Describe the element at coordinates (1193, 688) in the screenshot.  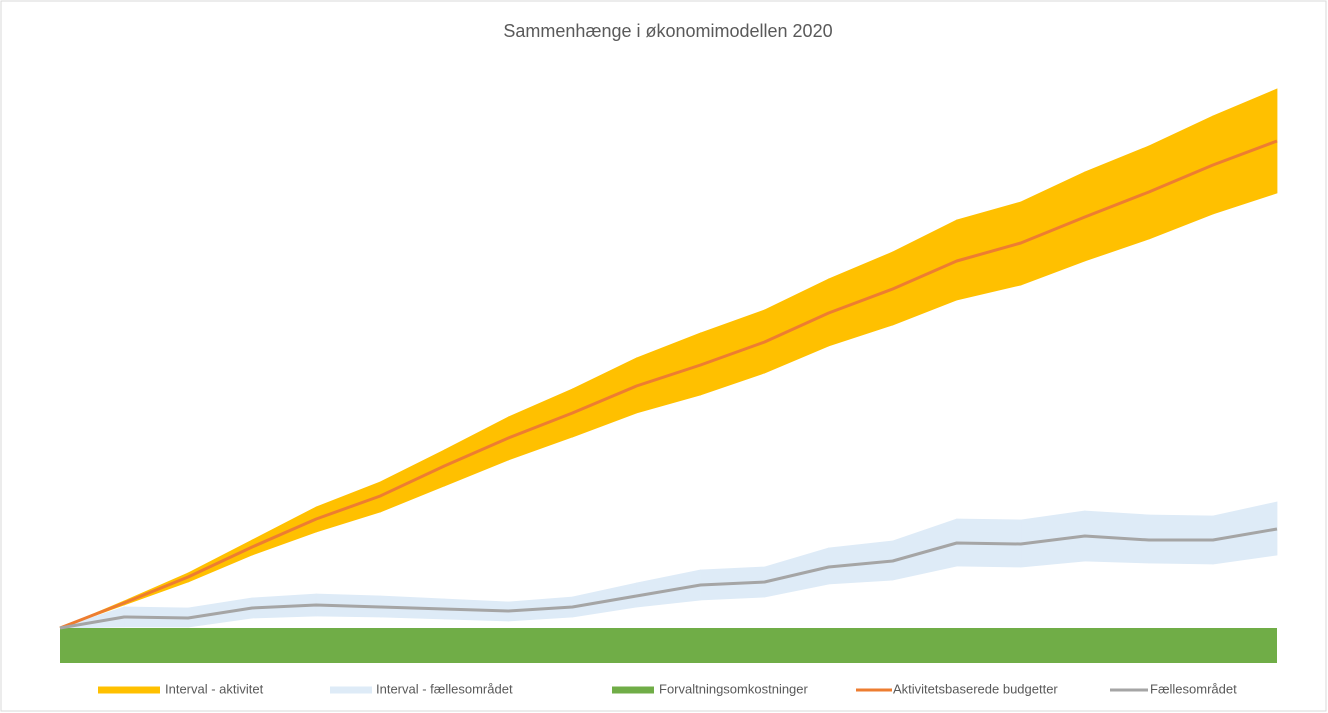
I see `legend-label: Fællesområdet` at that location.